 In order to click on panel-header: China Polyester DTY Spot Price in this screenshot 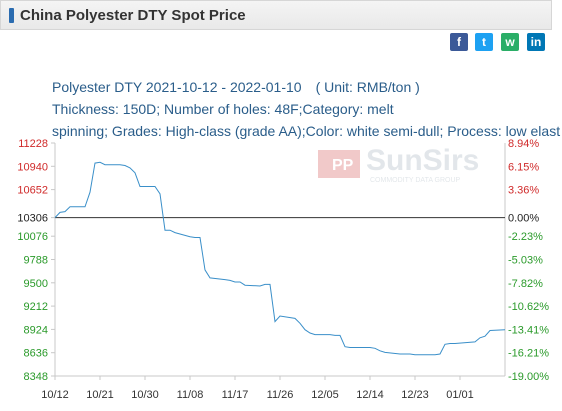, I will do `click(276, 15)`.